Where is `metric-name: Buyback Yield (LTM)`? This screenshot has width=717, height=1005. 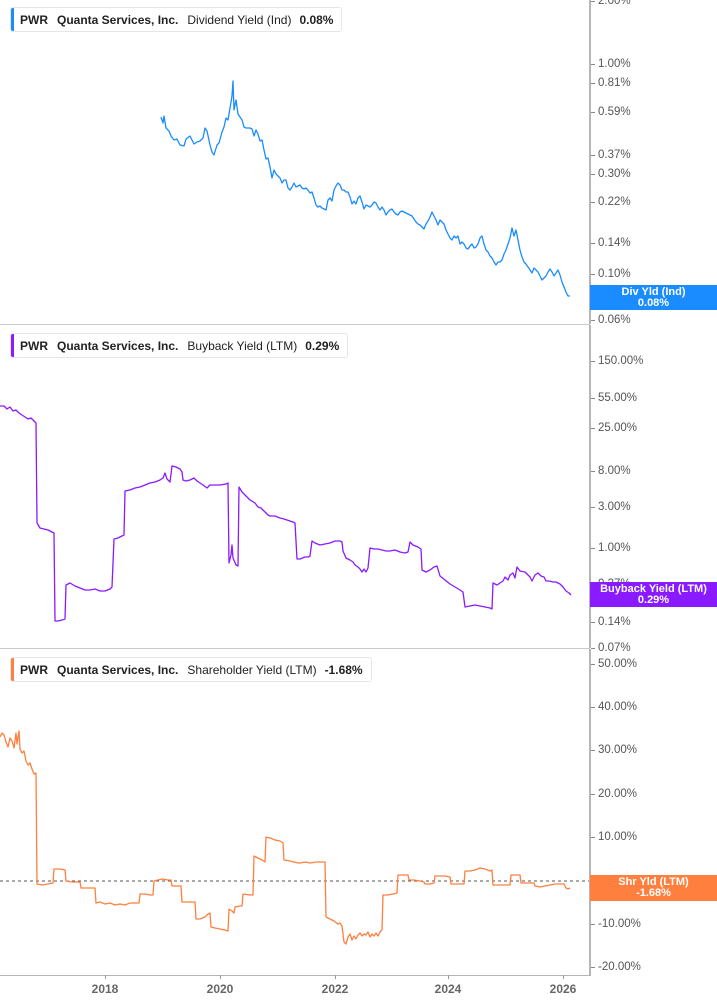
metric-name: Buyback Yield (LTM) is located at coordinates (242, 345).